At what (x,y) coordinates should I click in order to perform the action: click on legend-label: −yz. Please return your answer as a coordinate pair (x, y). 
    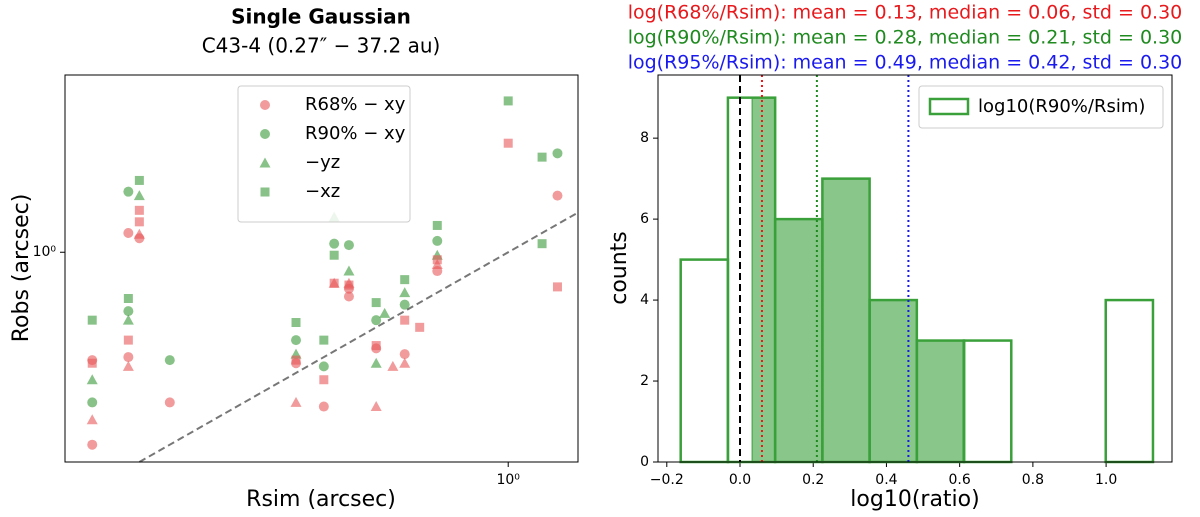
    Looking at the image, I should click on (322, 162).